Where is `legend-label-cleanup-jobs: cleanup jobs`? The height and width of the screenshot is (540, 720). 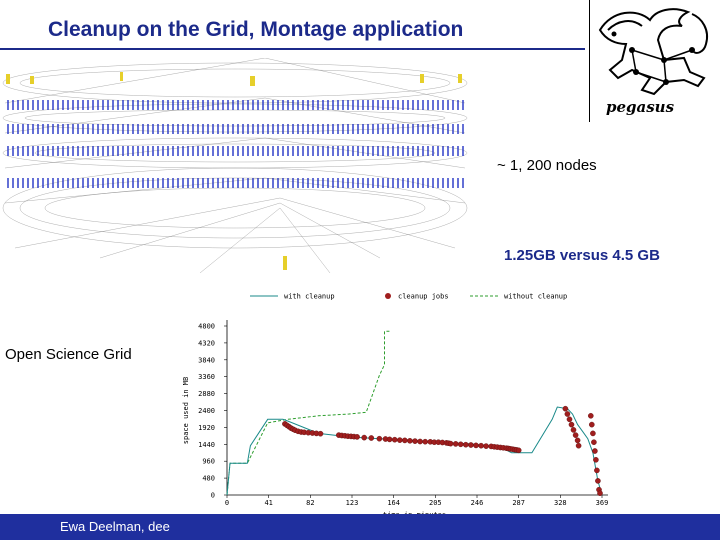
legend-label-cleanup-jobs: cleanup jobs is located at coordinates (423, 297).